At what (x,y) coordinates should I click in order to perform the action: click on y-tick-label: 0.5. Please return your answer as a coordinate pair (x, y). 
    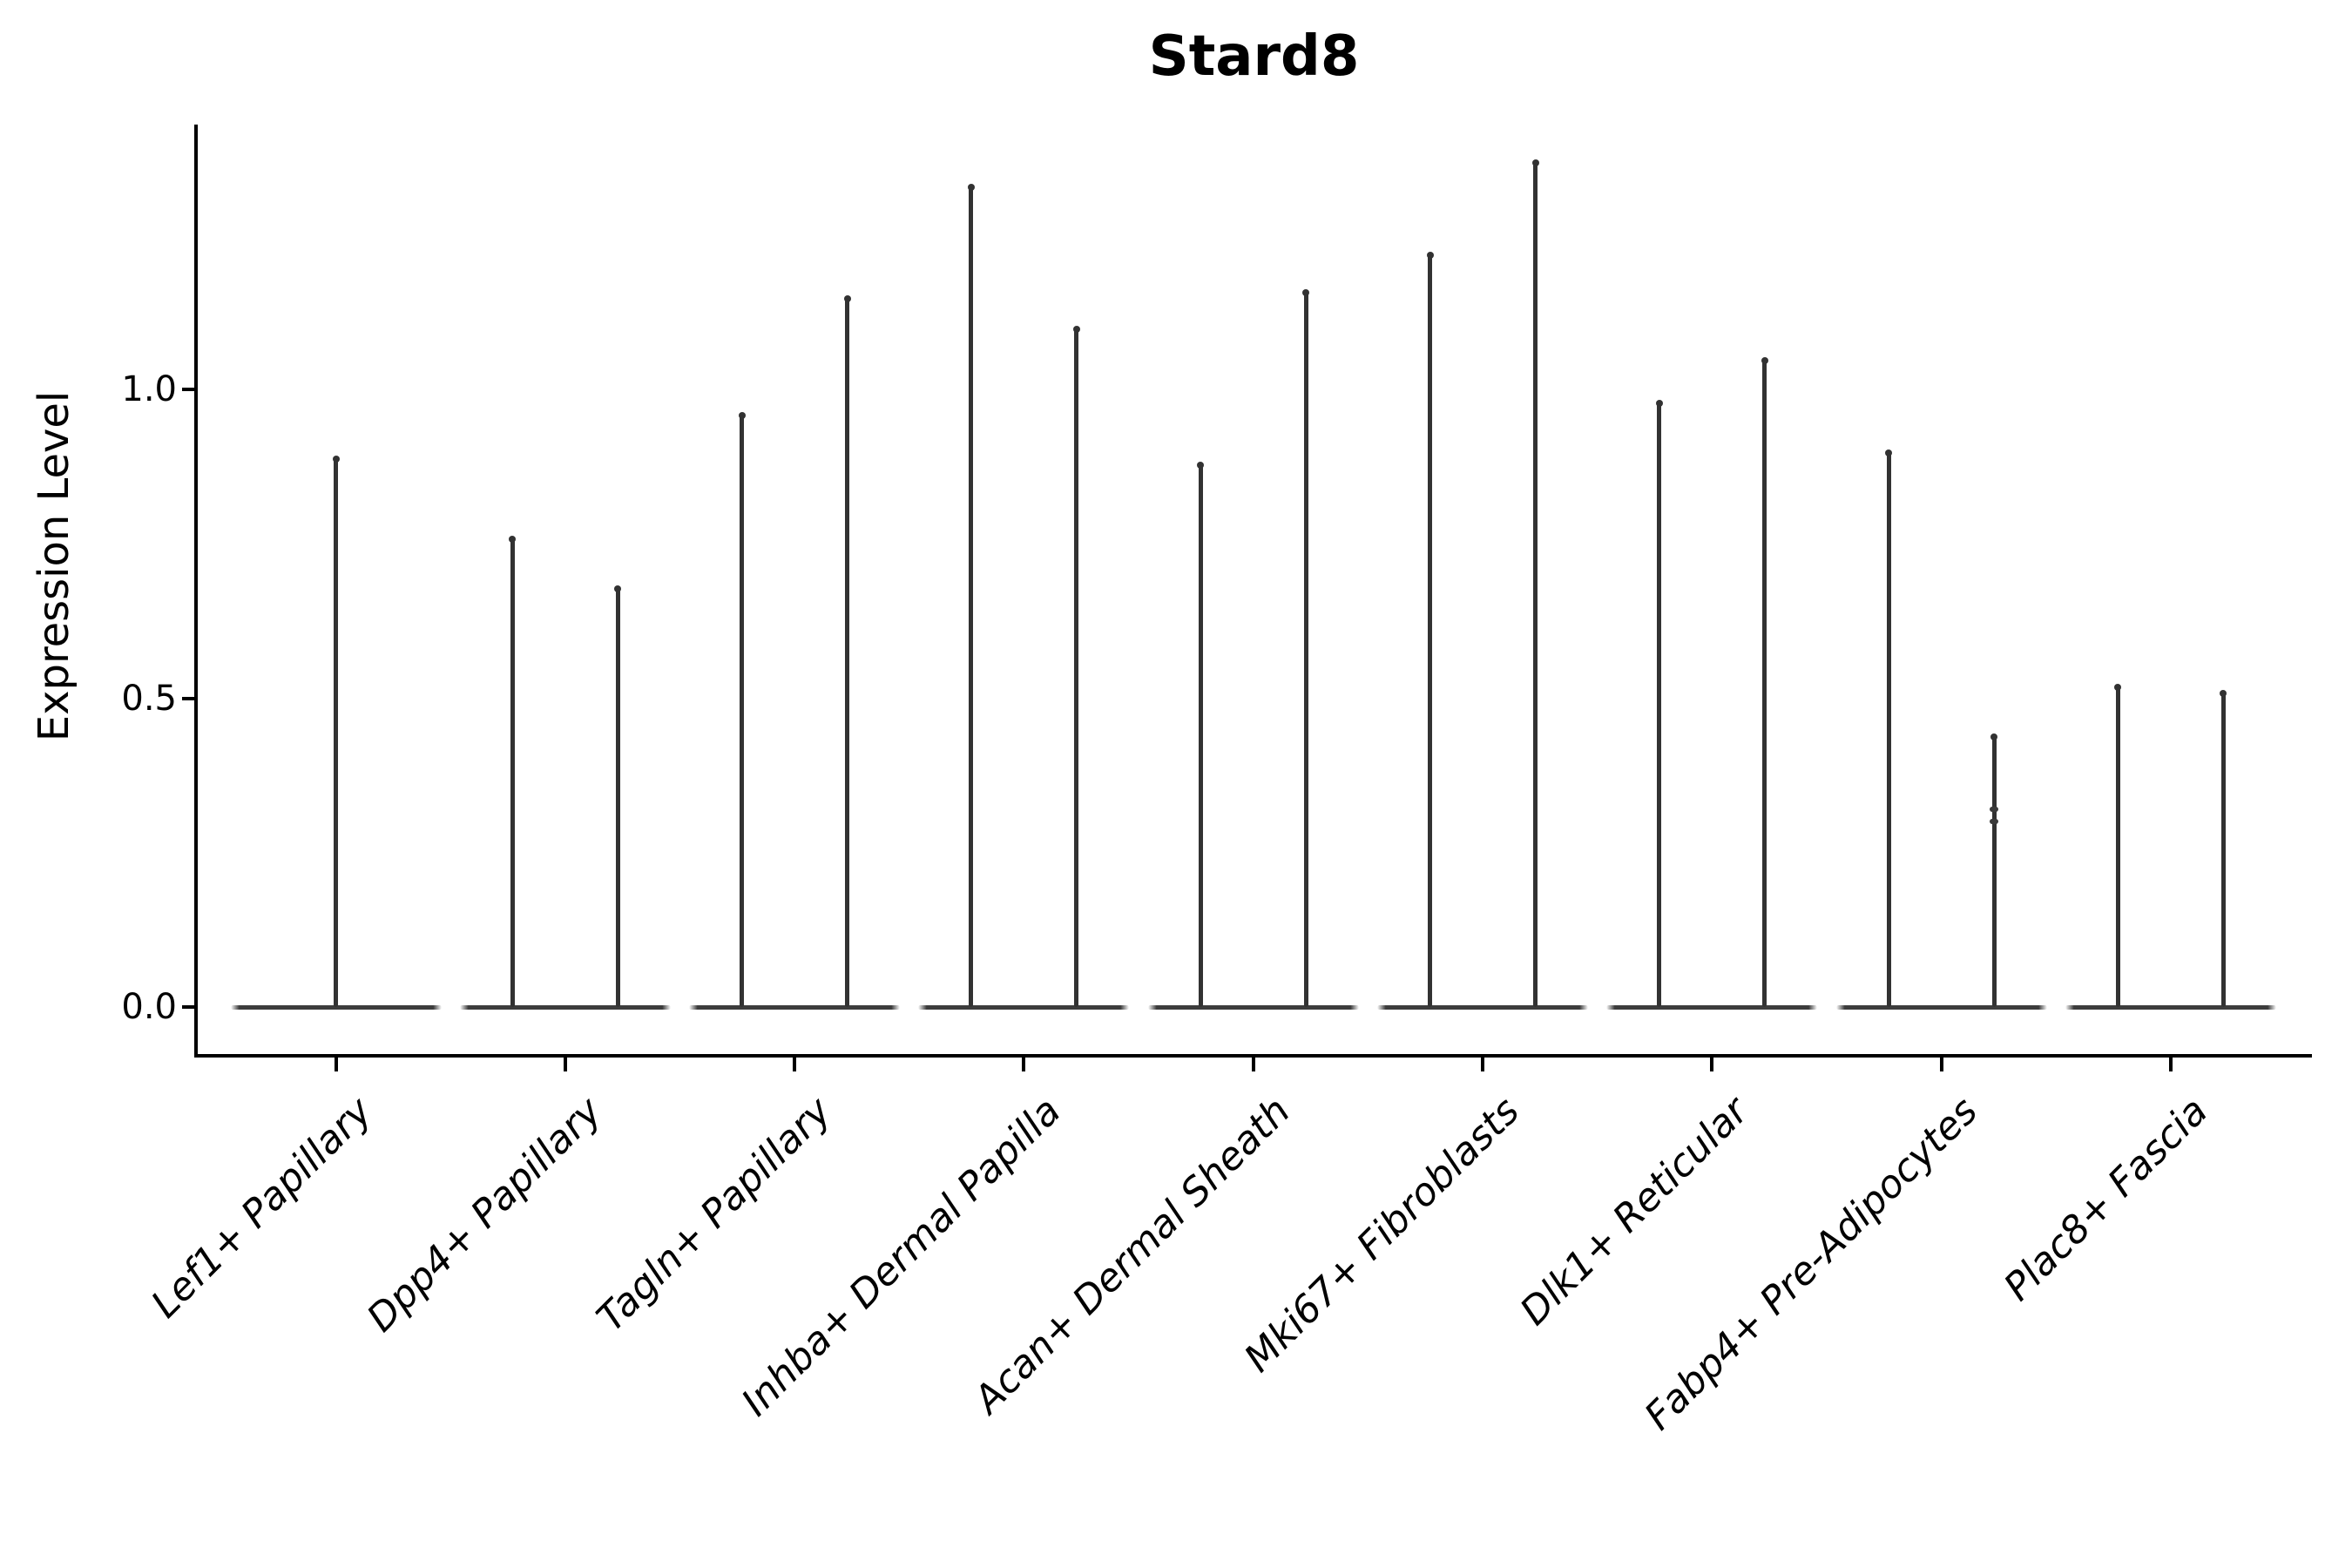
    Looking at the image, I should click on (149, 698).